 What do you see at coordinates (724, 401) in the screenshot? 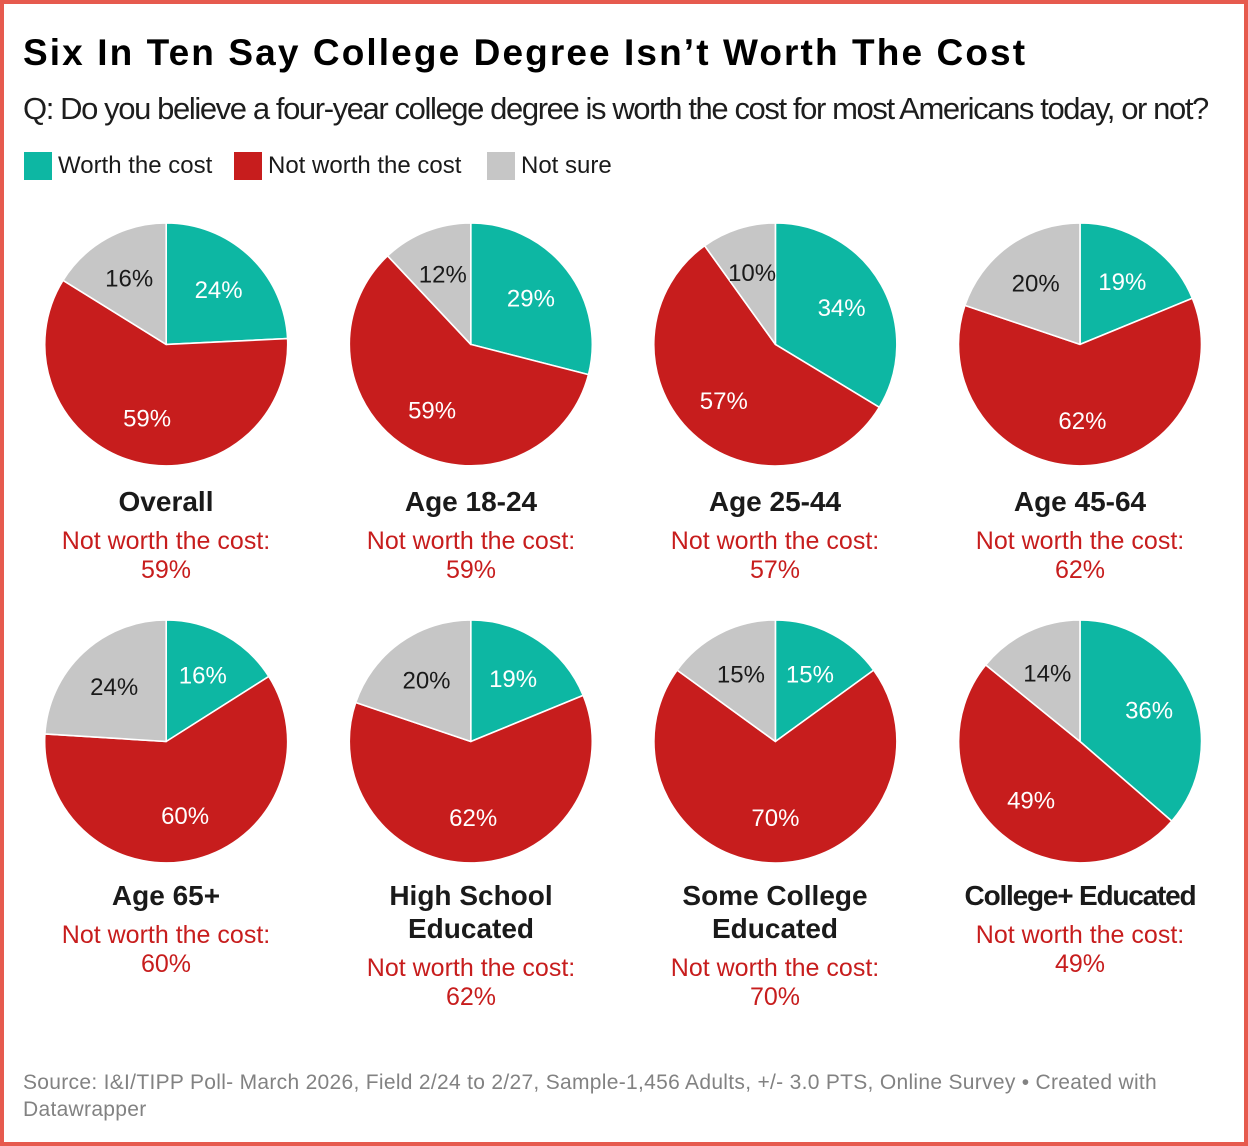
I see `svg-text: 57%` at bounding box center [724, 401].